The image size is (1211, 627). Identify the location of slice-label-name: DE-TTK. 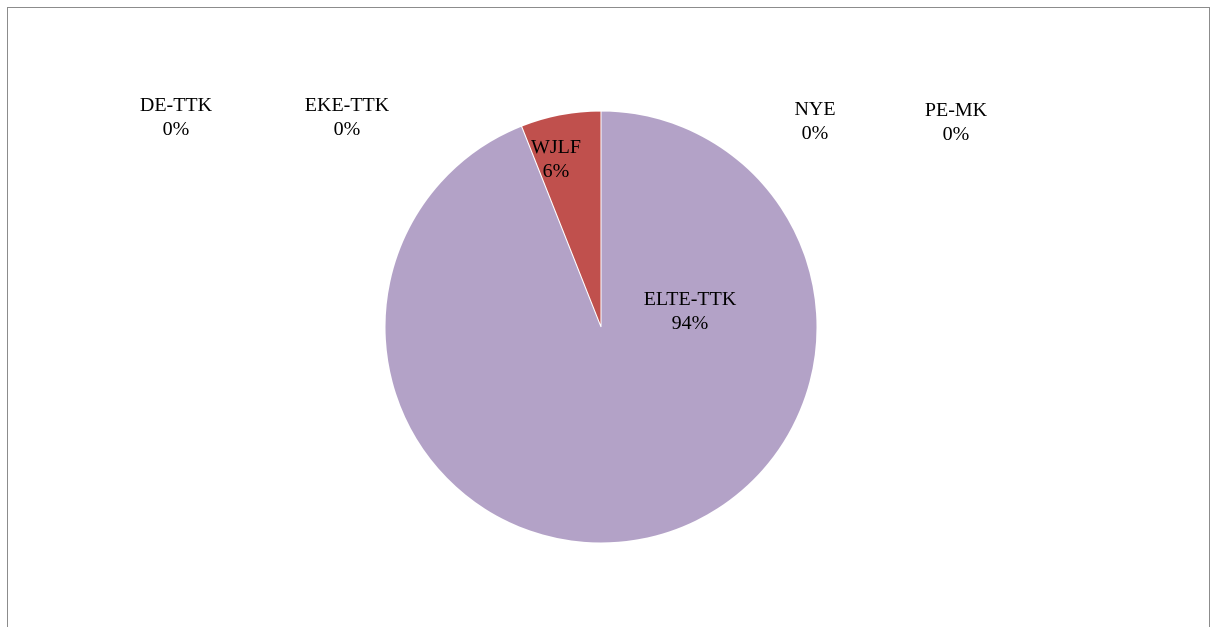
(176, 105).